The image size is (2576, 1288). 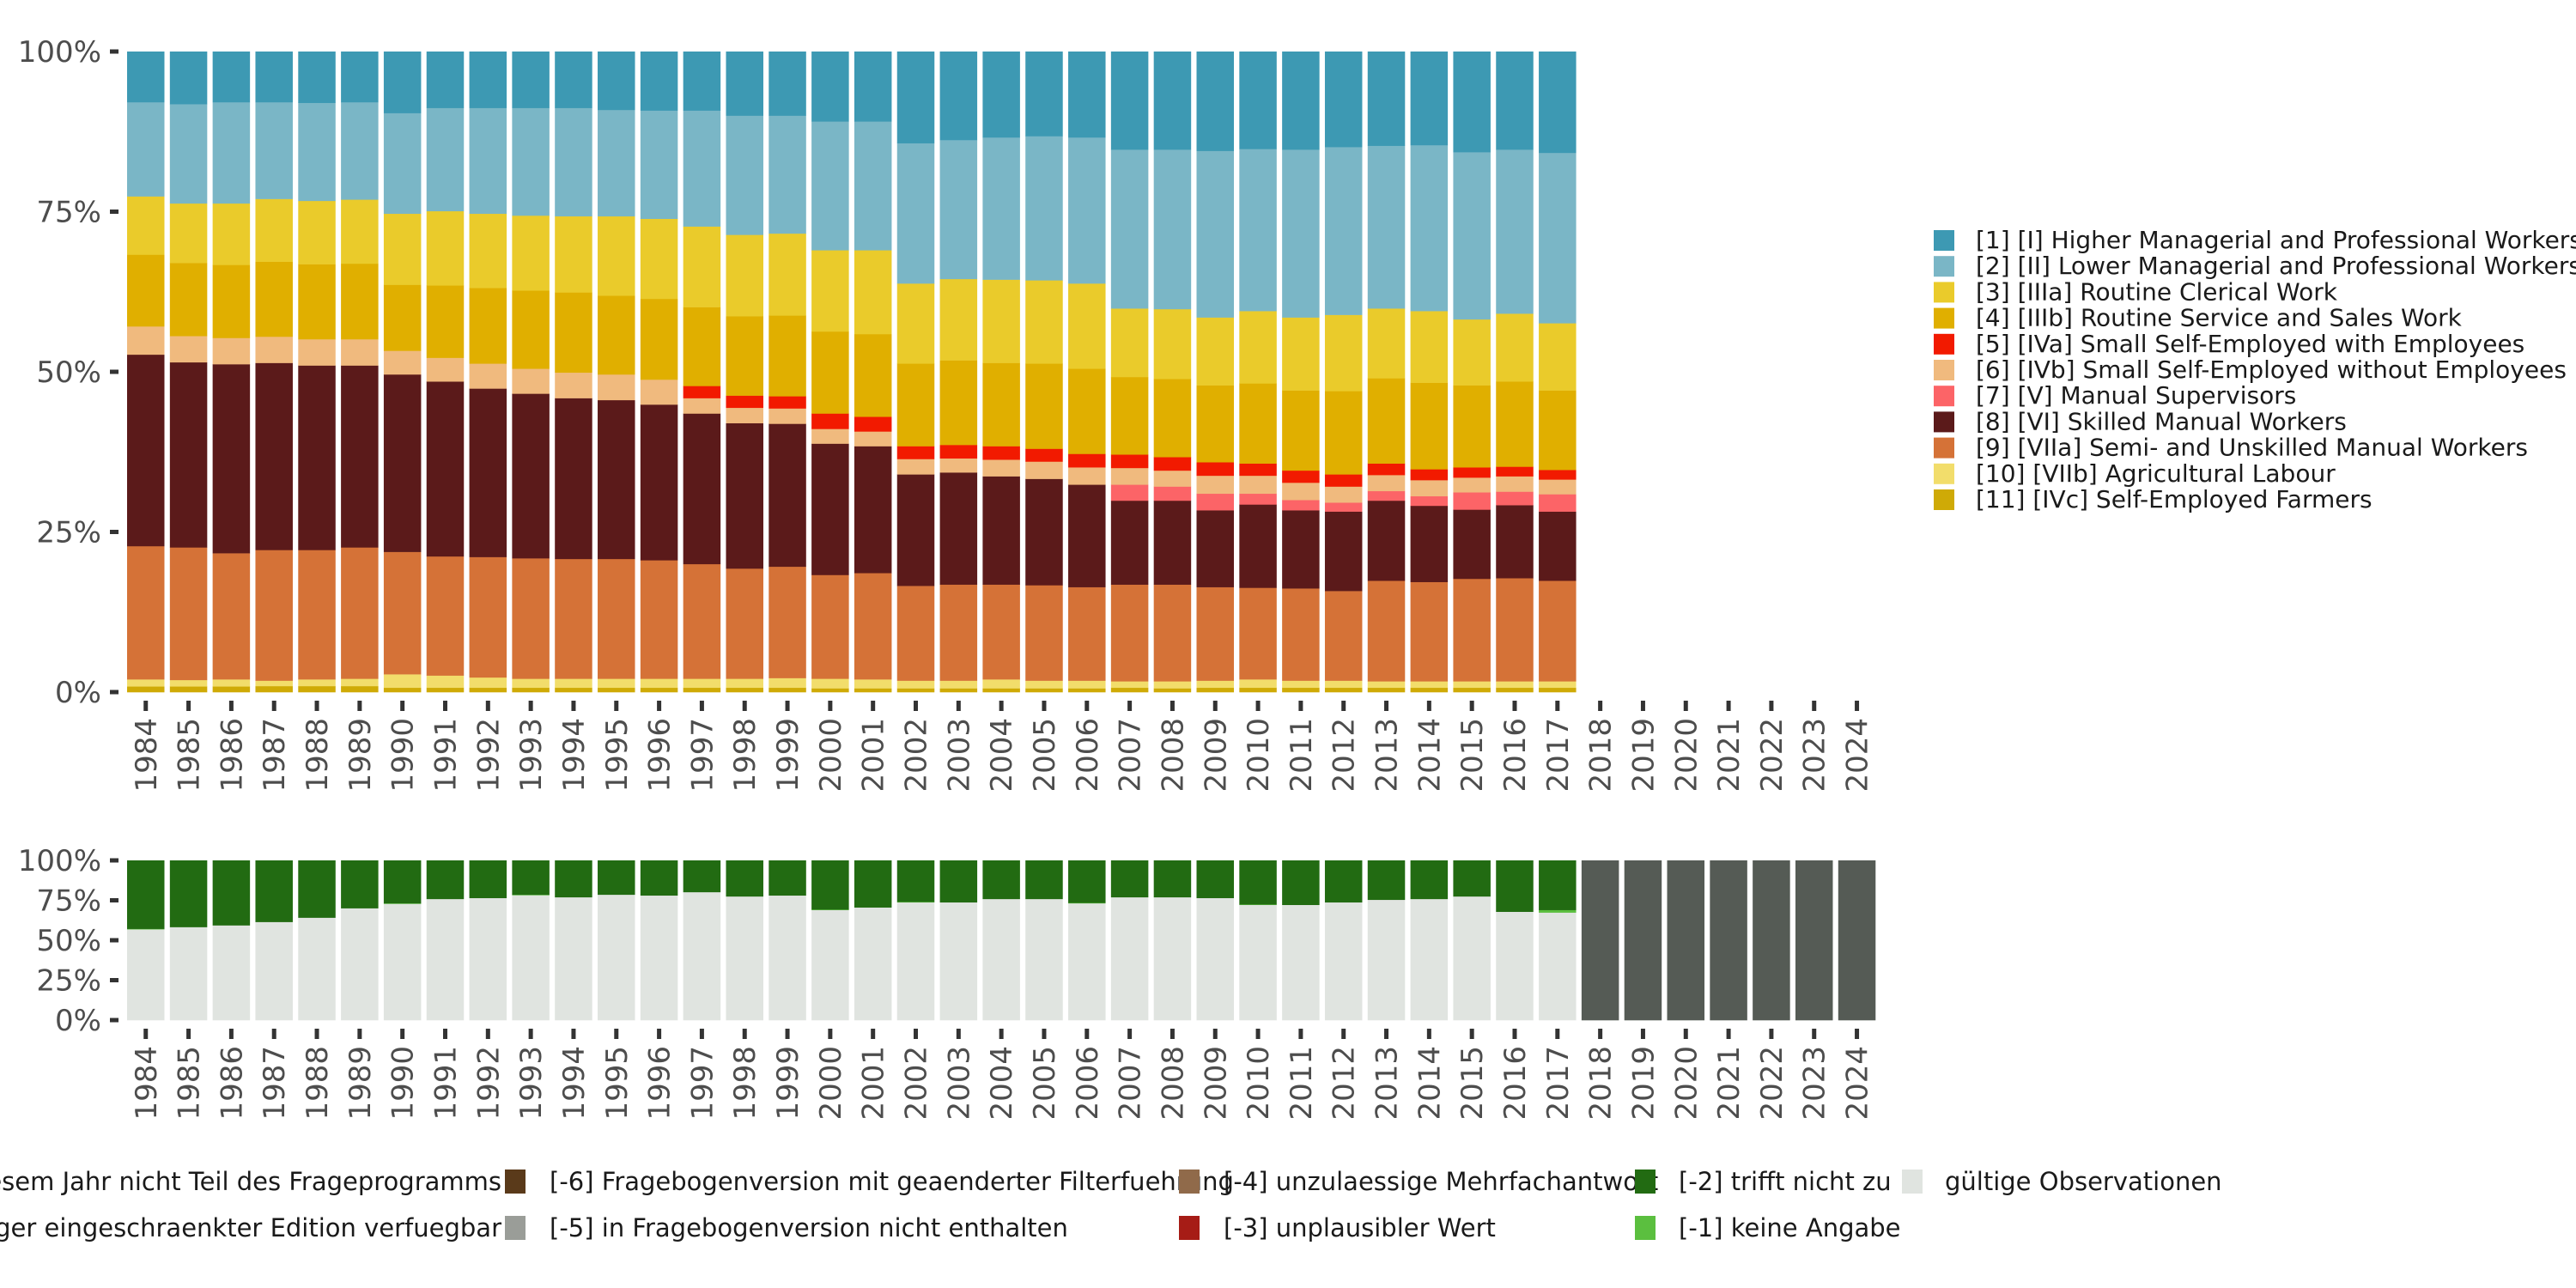 What do you see at coordinates (1473, 1083) in the screenshot?
I see `bottom-x-tick-label: 2015` at bounding box center [1473, 1083].